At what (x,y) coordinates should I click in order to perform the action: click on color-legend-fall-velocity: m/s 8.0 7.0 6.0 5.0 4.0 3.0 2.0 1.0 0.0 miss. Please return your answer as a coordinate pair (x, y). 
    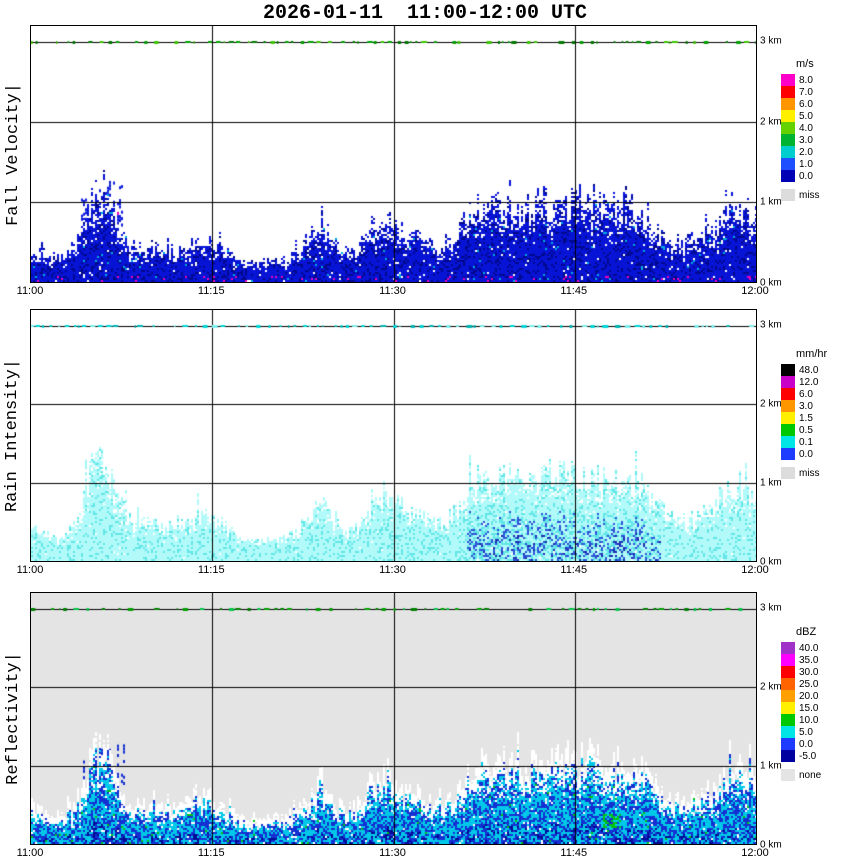
    Looking at the image, I should click on (800, 129).